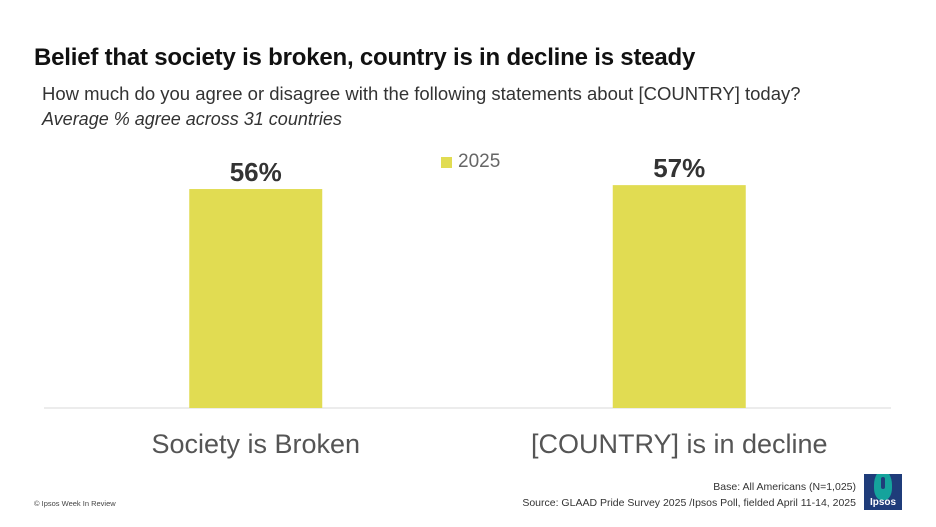  Describe the element at coordinates (446, 162) in the screenshot. I see `legend-swatch` at that location.